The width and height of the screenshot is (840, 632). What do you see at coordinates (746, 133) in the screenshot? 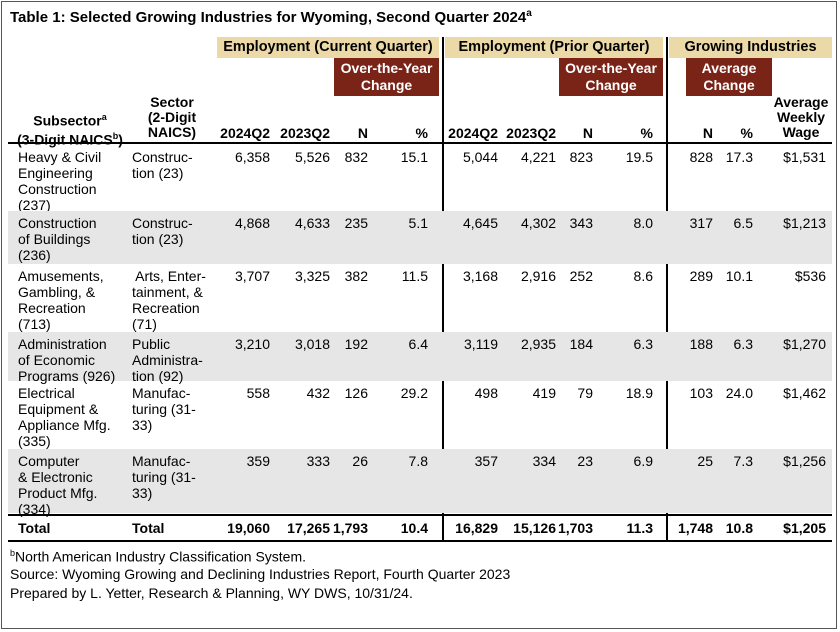
I see `col-growing-pct: %` at bounding box center [746, 133].